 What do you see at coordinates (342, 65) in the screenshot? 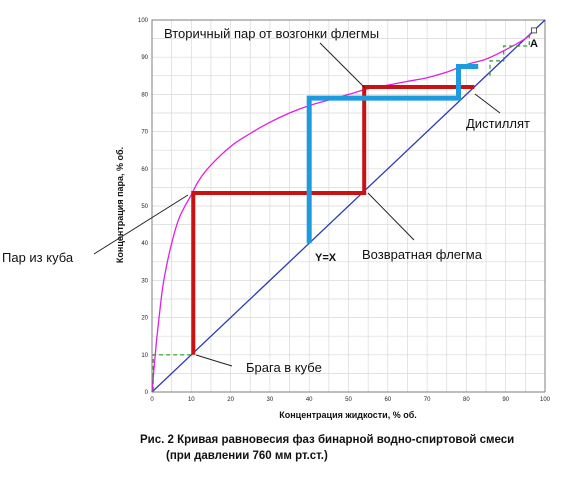
I see `leader-secondary-vapor` at bounding box center [342, 65].